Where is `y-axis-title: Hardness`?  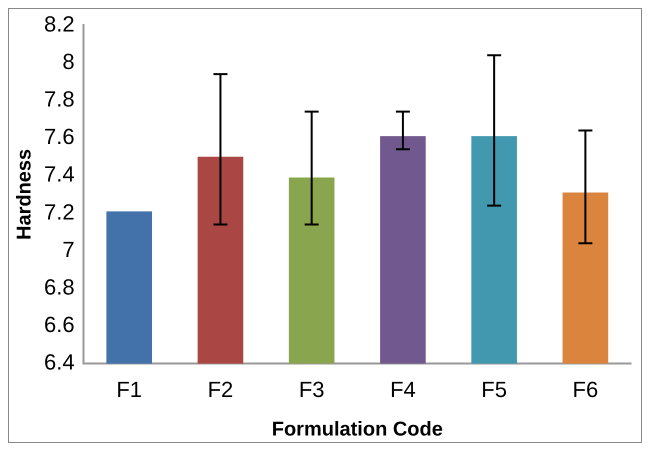 y-axis-title: Hardness is located at coordinates (25, 194).